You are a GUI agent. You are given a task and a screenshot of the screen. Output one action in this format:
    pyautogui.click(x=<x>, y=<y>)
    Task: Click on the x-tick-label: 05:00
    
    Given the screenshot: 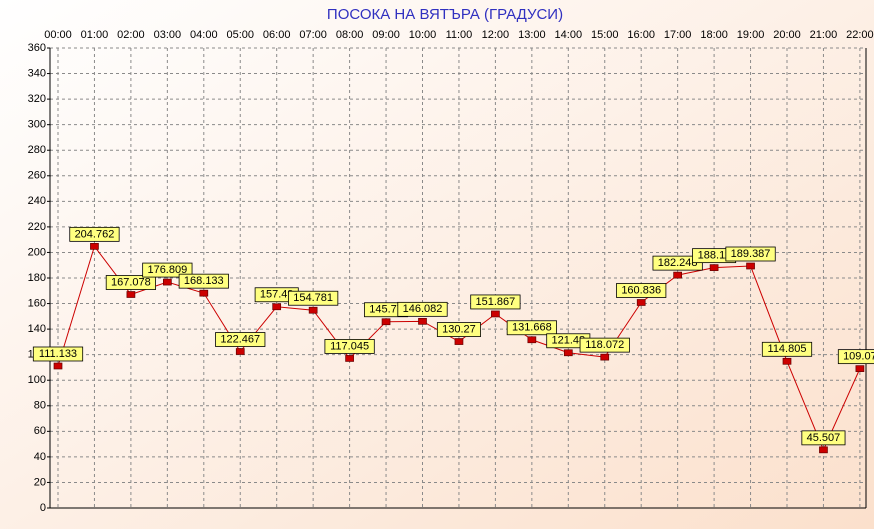 What is the action you would take?
    pyautogui.click(x=240, y=35)
    